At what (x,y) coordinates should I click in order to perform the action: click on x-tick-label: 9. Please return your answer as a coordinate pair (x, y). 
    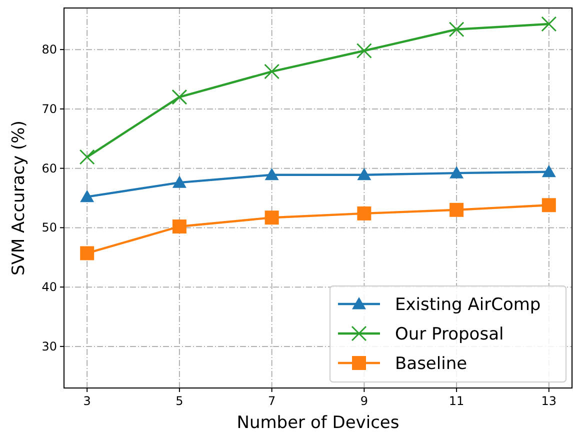
    Looking at the image, I should click on (364, 401).